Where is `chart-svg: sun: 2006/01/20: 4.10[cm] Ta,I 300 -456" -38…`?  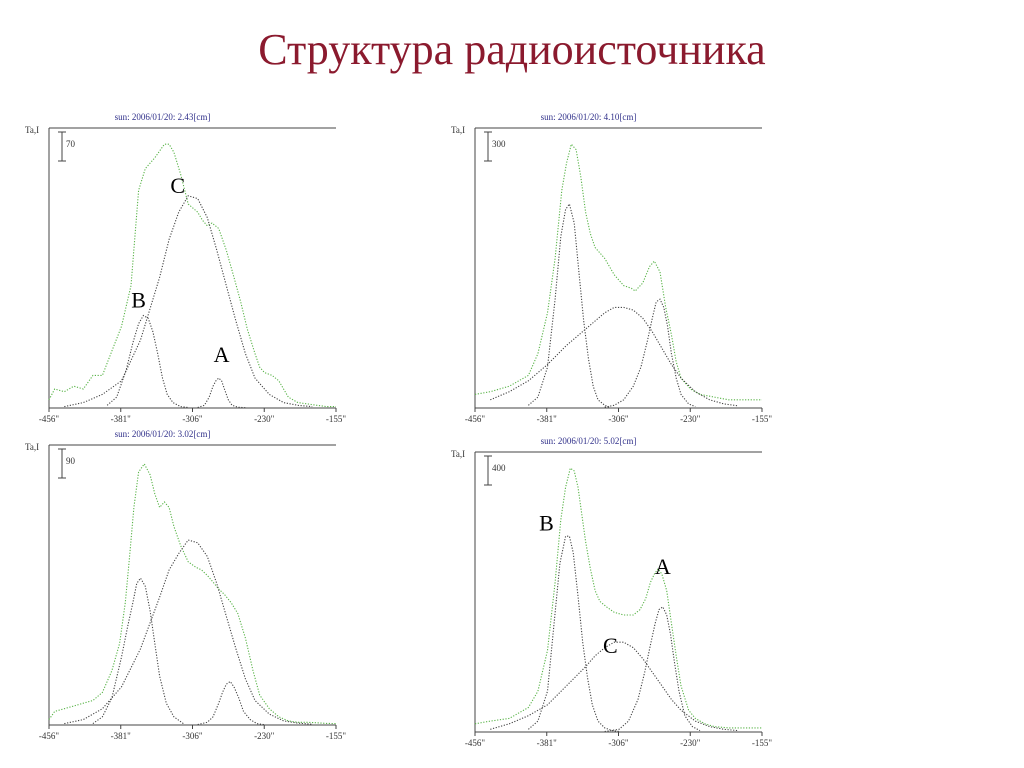 chart-svg: sun: 2006/01/20: 4.10[cm] Ta,I 300 -456" -38… is located at coordinates (611, 268).